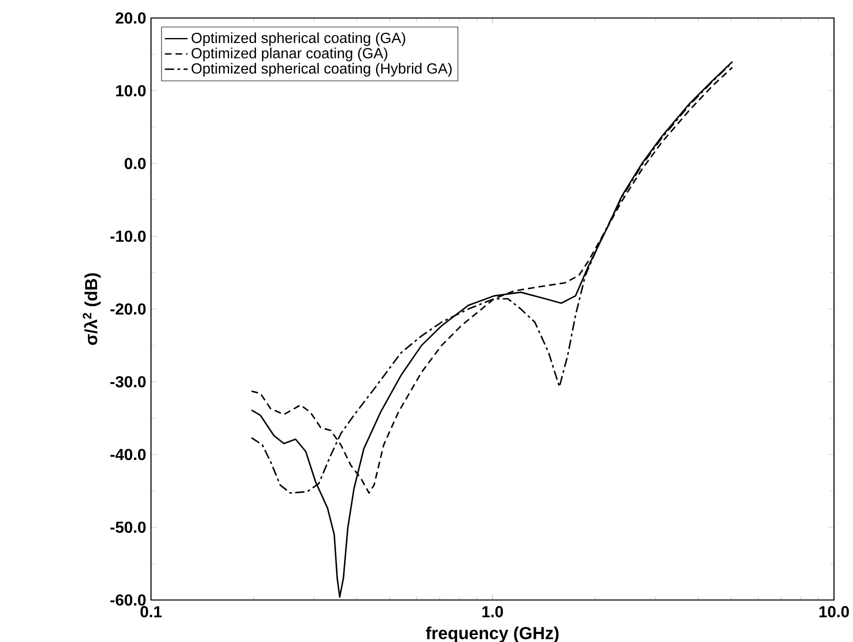  I want to click on legend-label: Optimized spherical coating (Hybrid GA), so click(322, 69).